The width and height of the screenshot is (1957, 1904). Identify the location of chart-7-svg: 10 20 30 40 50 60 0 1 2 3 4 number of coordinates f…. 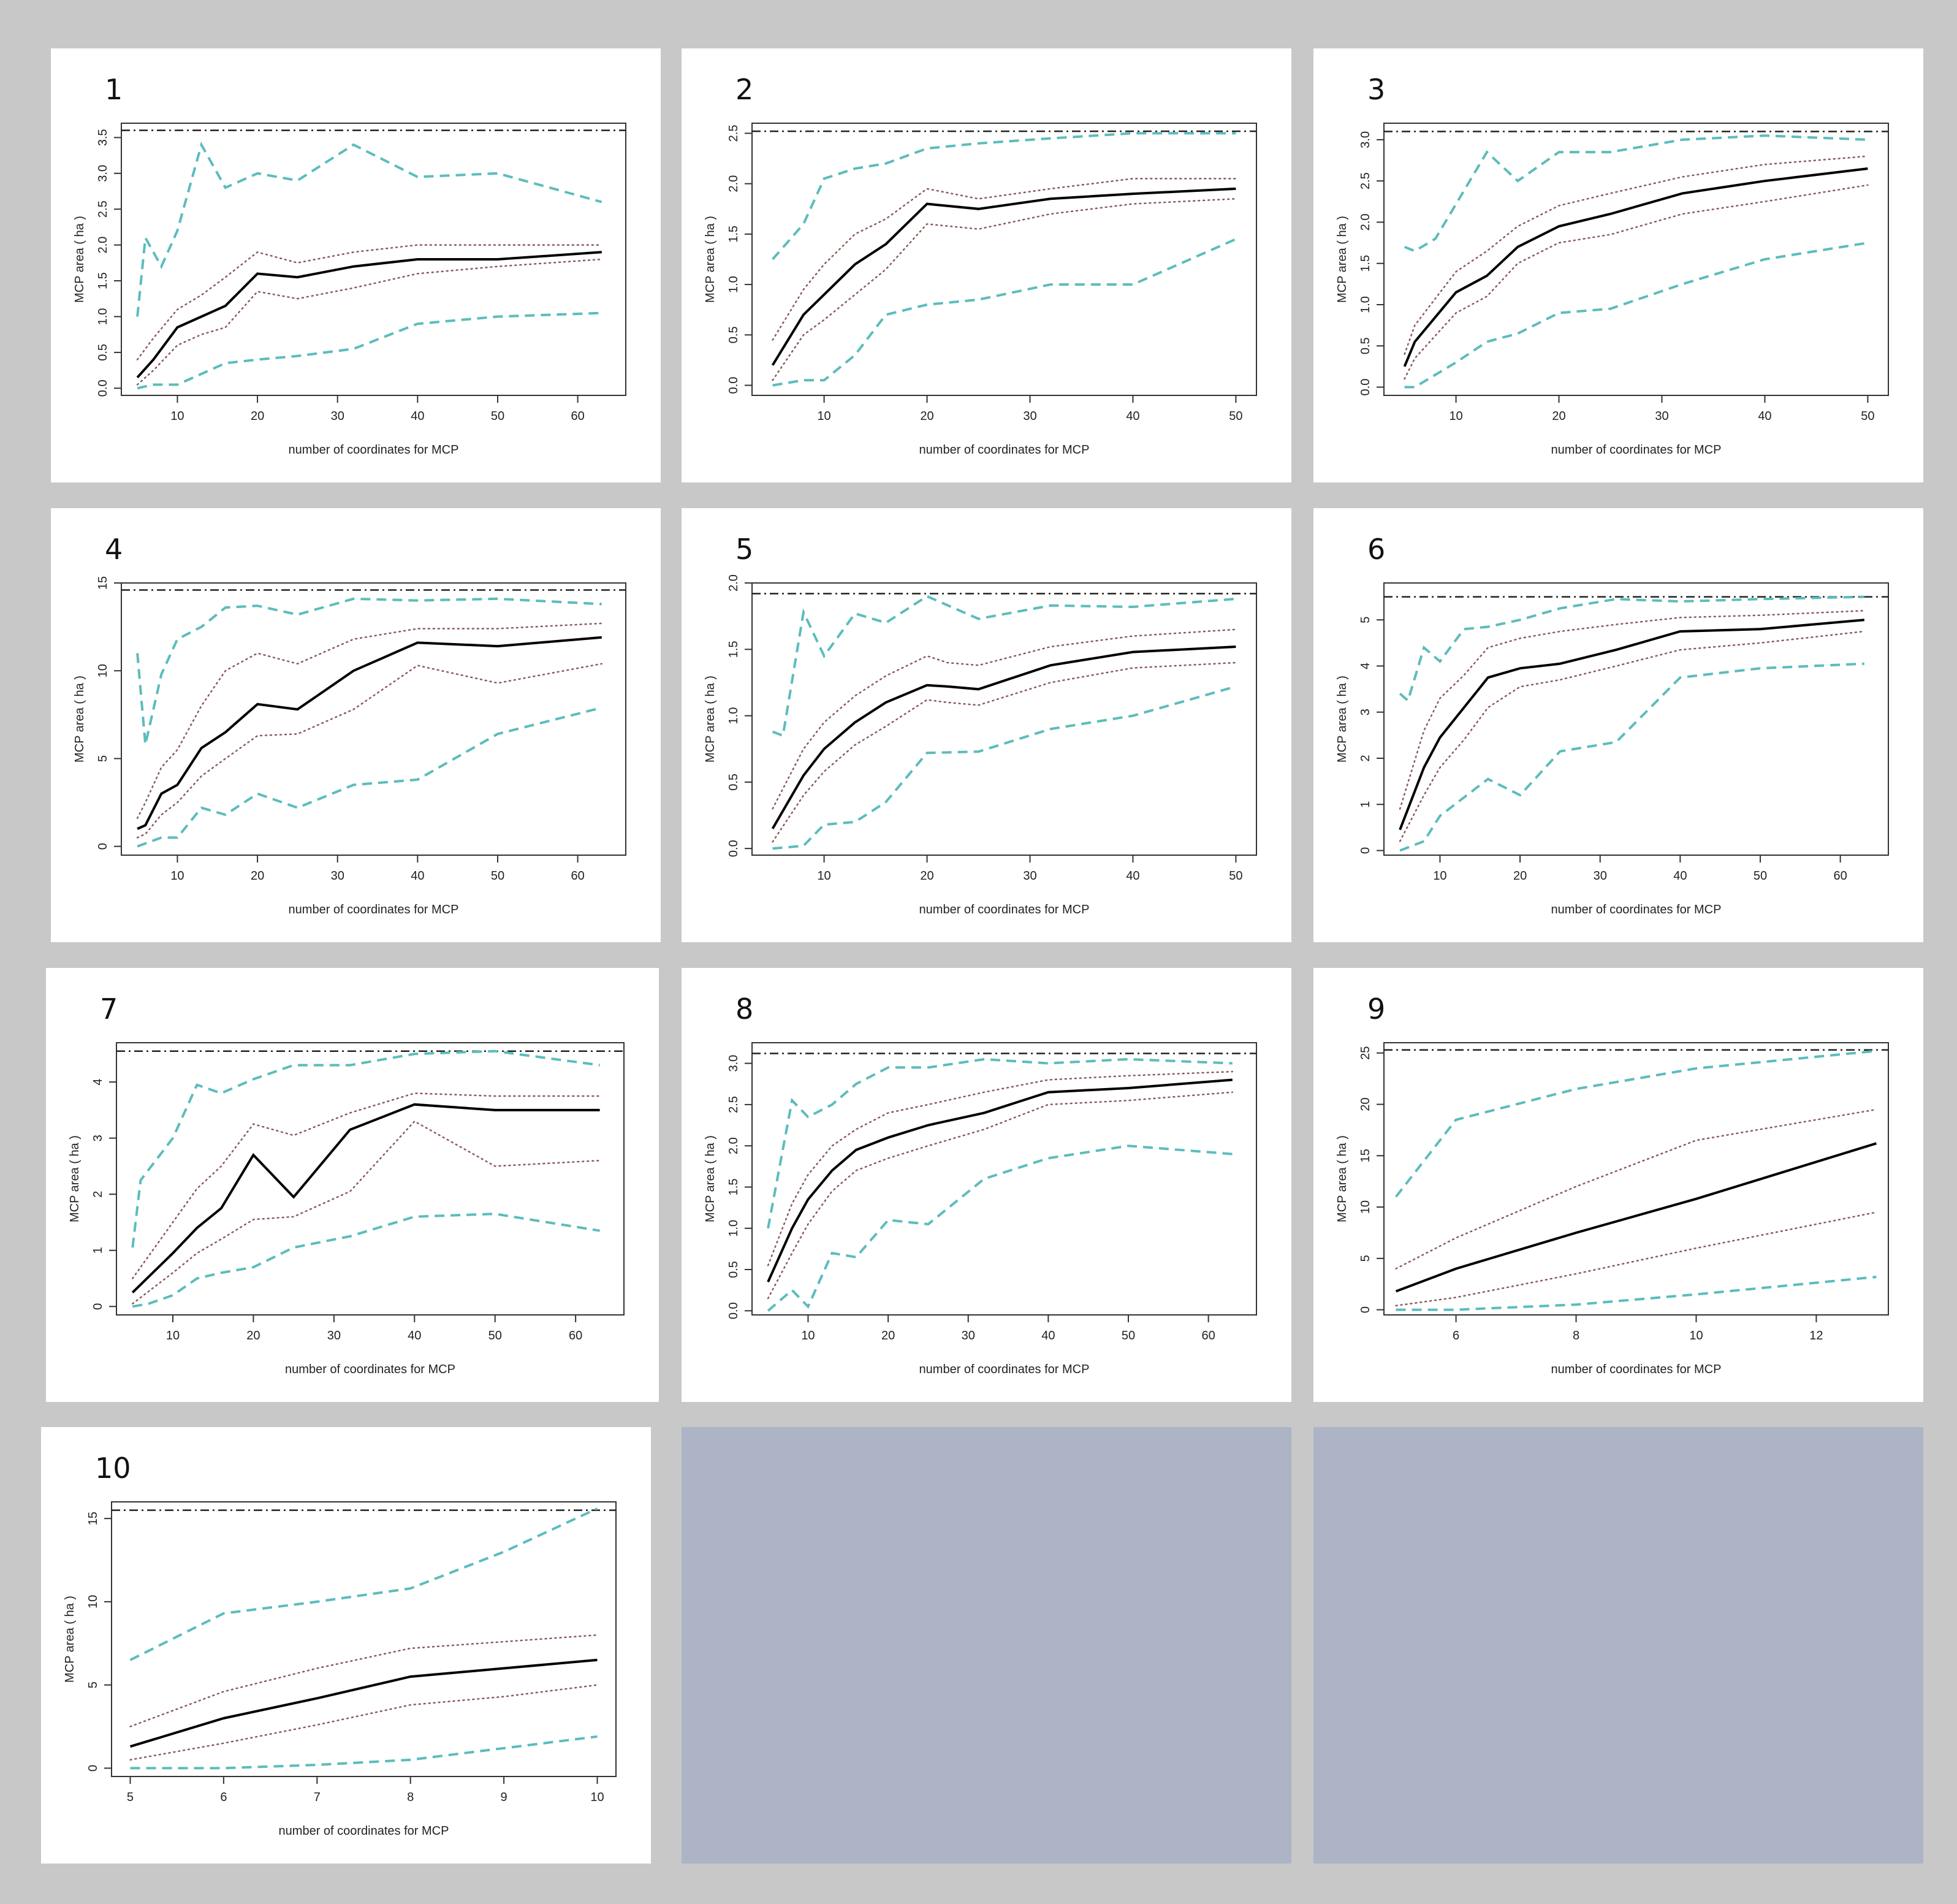
(346, 1209).